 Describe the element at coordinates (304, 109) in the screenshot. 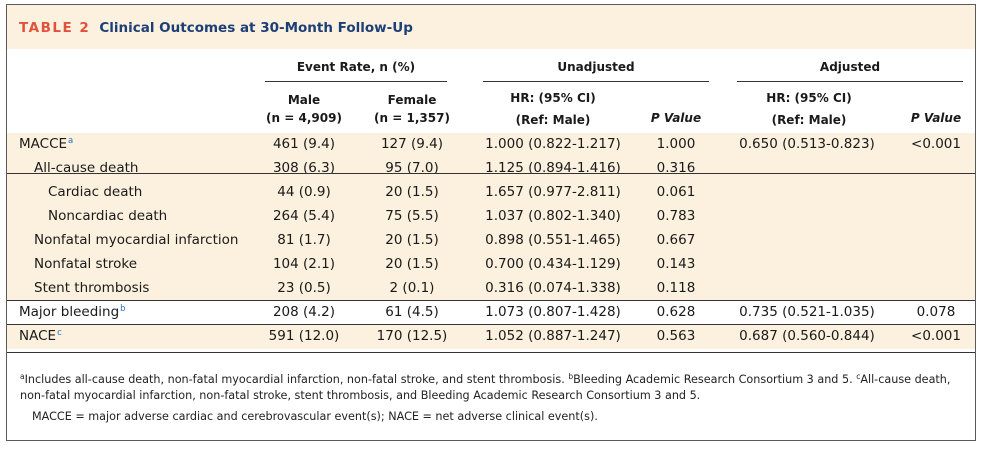

I see `col-header-male: Male (n = 4,909)` at that location.